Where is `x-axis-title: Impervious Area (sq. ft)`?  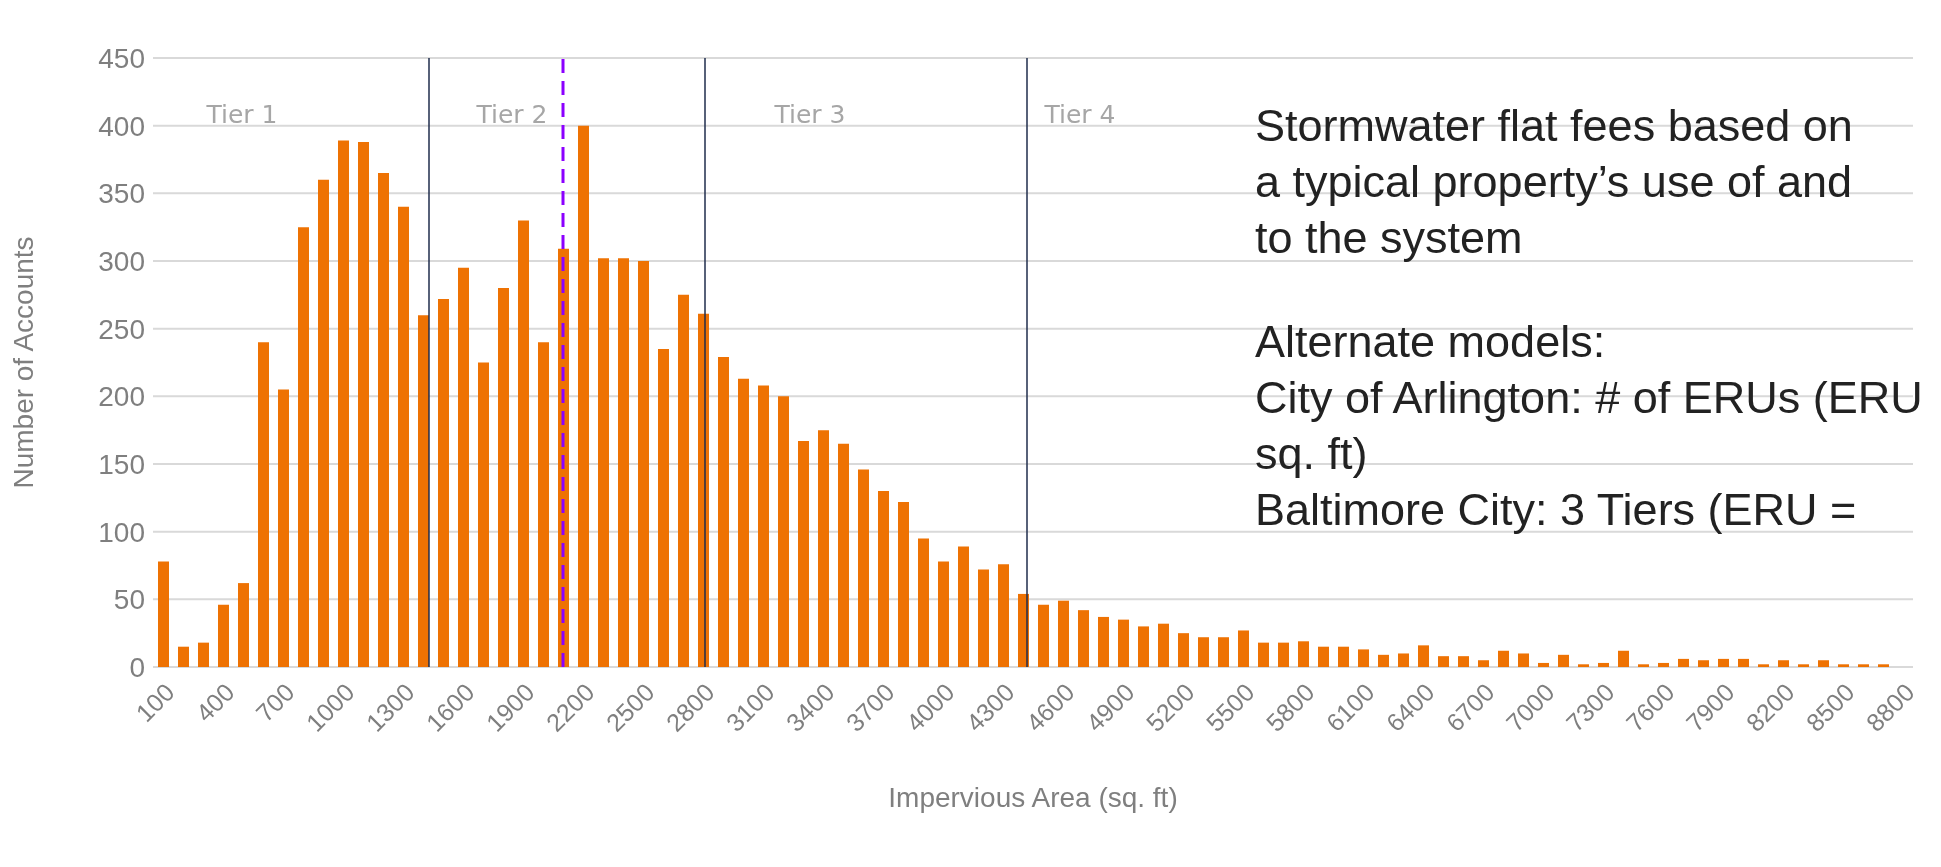 x-axis-title: Impervious Area (sq. ft) is located at coordinates (1033, 797).